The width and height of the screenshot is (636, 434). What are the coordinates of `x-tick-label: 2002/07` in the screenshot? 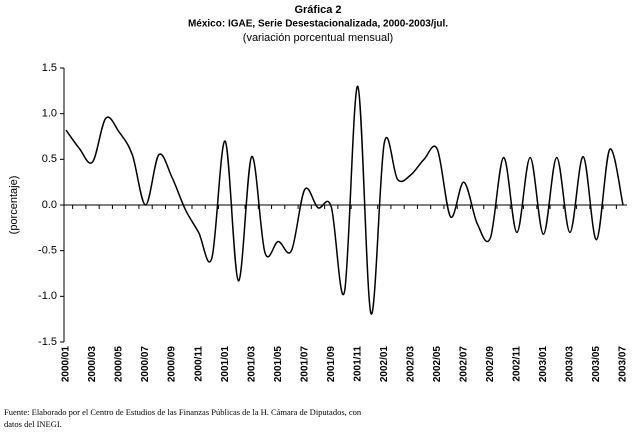 It's located at (463, 364).